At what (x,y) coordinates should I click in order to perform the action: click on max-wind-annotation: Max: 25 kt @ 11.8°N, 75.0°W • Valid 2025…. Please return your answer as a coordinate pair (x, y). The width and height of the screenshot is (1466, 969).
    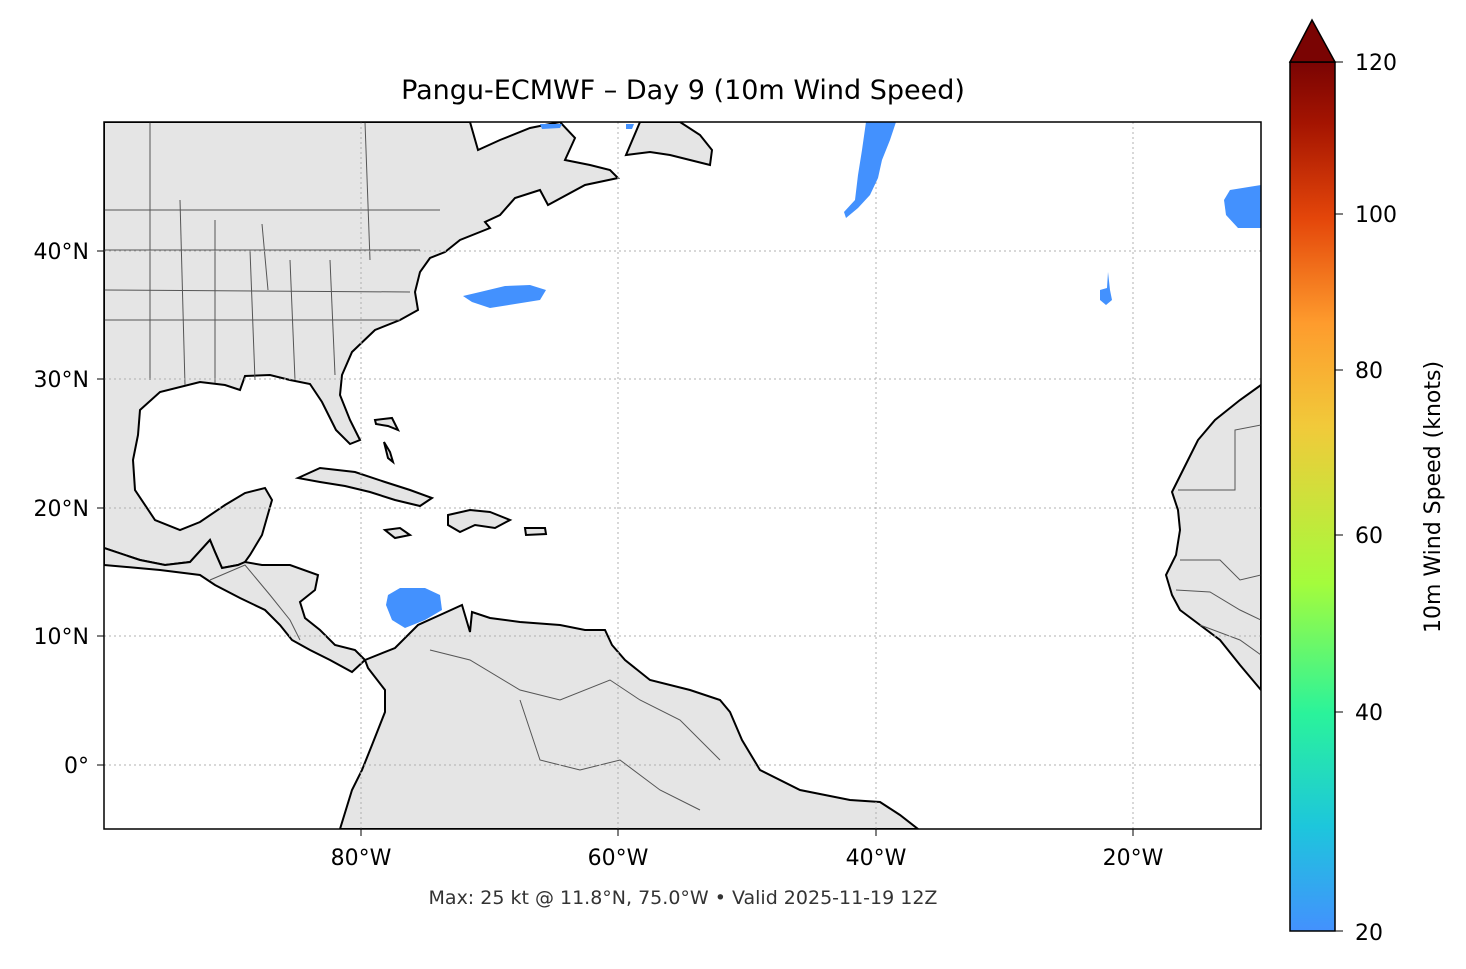
    Looking at the image, I should click on (683, 898).